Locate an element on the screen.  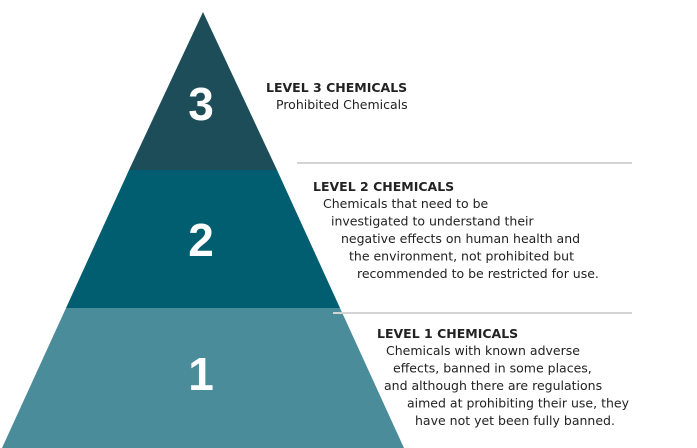
level-description: aimed at prohibiting their use, they is located at coordinates (518, 403).